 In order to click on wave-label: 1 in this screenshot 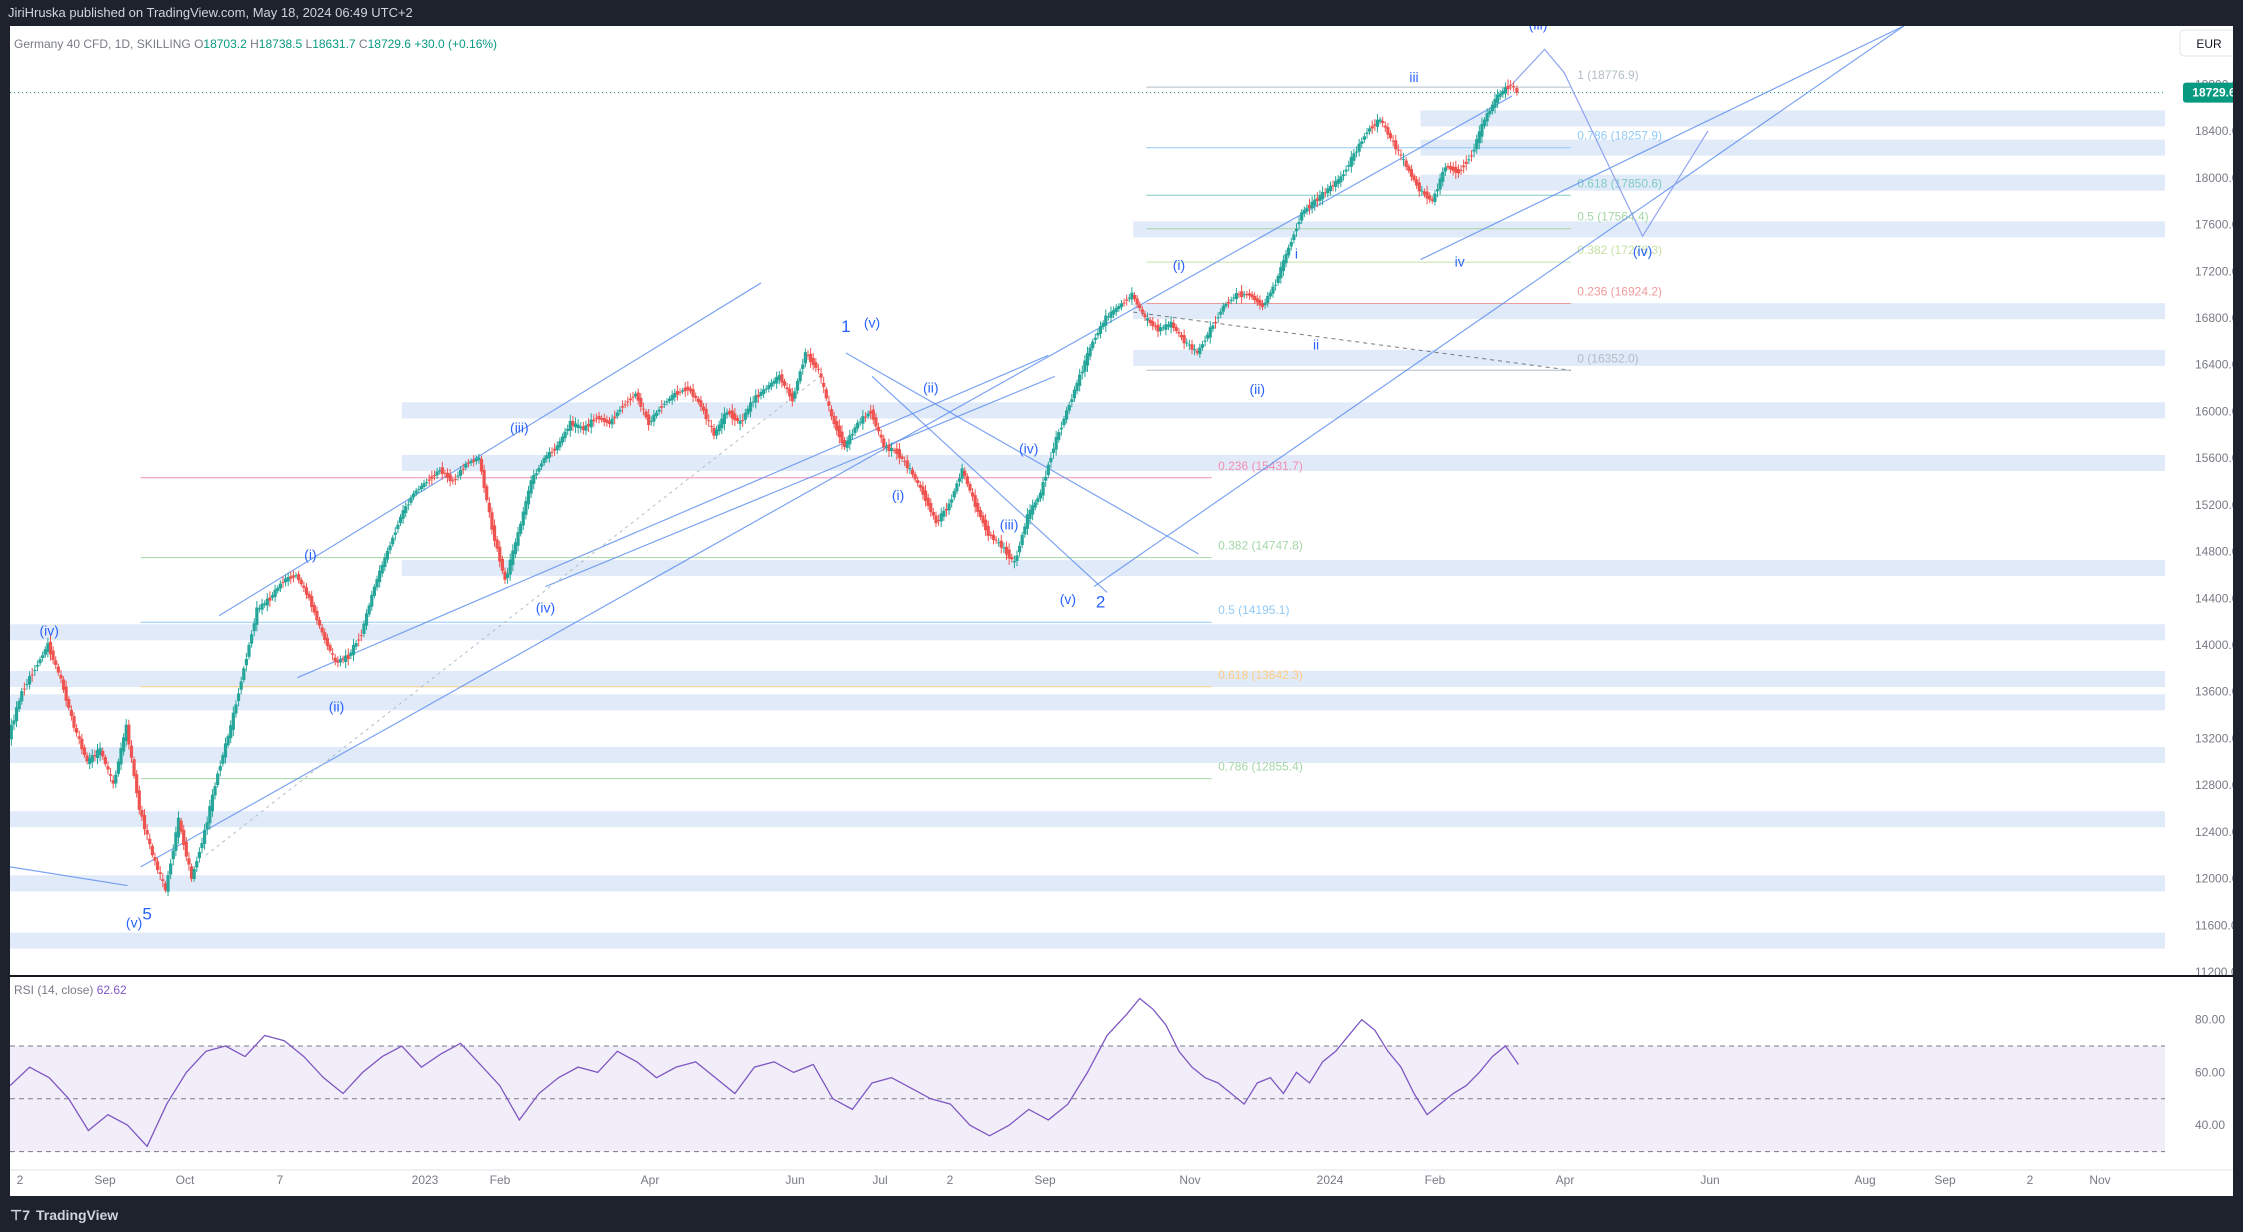, I will do `click(845, 326)`.